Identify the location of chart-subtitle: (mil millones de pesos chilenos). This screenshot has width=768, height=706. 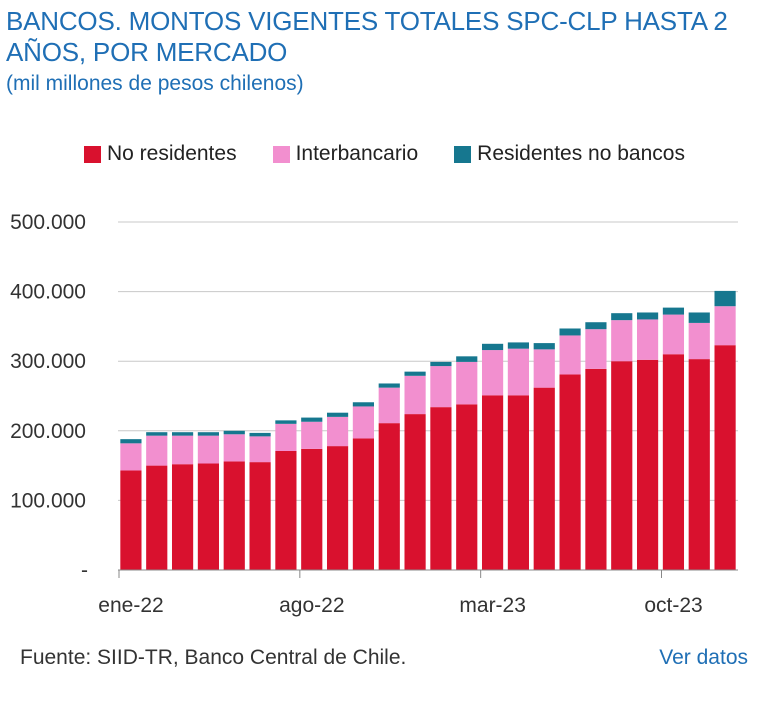
(155, 83).